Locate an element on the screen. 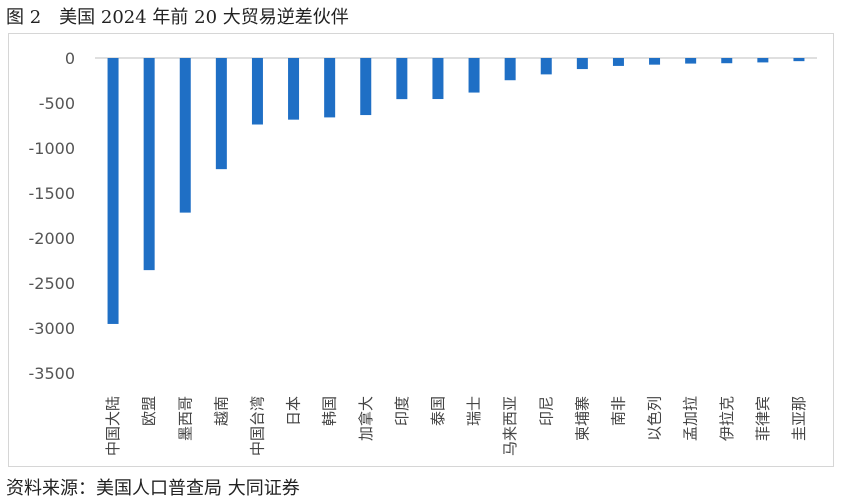  x-tick-label: 孟加拉 is located at coordinates (691, 418).